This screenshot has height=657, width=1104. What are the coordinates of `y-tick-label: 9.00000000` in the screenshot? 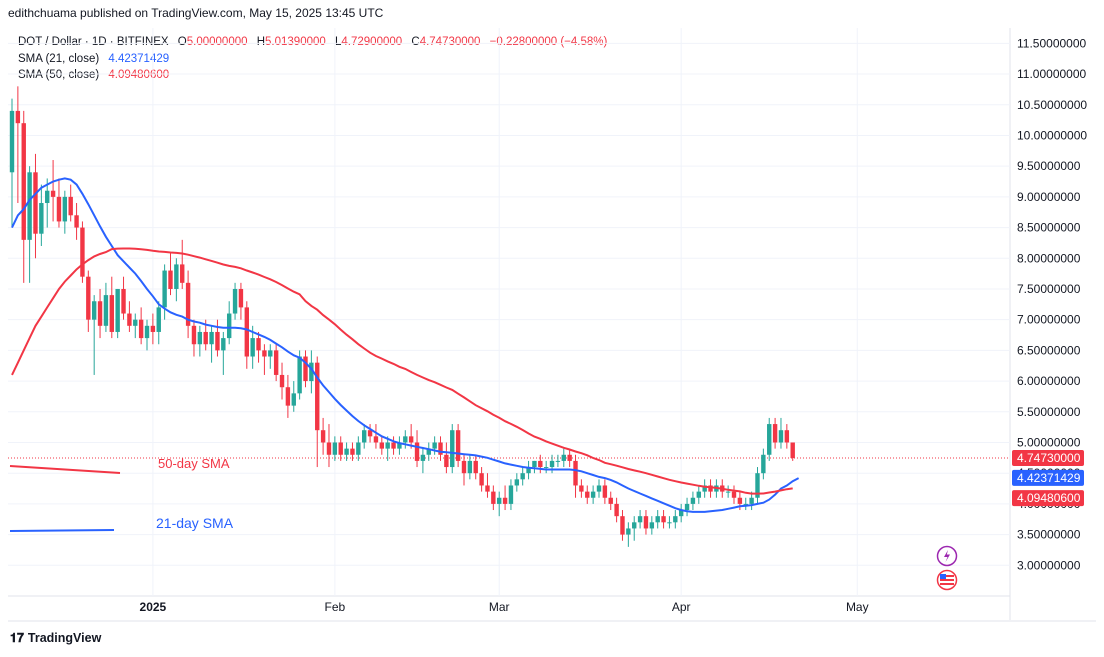 It's located at (1049, 197).